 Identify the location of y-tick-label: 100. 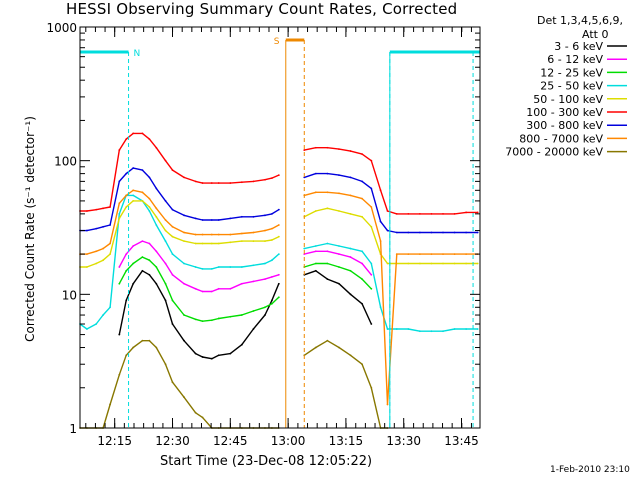
(65, 162).